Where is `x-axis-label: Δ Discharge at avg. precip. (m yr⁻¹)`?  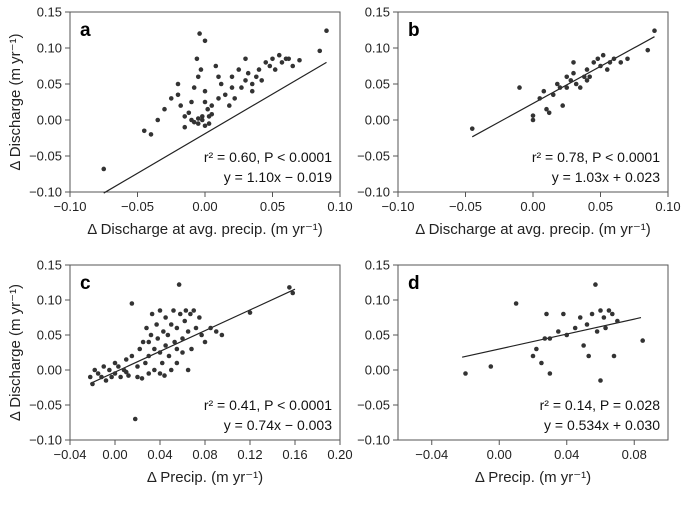
x-axis-label: Δ Discharge at avg. precip. (m yr⁻¹) is located at coordinates (533, 229).